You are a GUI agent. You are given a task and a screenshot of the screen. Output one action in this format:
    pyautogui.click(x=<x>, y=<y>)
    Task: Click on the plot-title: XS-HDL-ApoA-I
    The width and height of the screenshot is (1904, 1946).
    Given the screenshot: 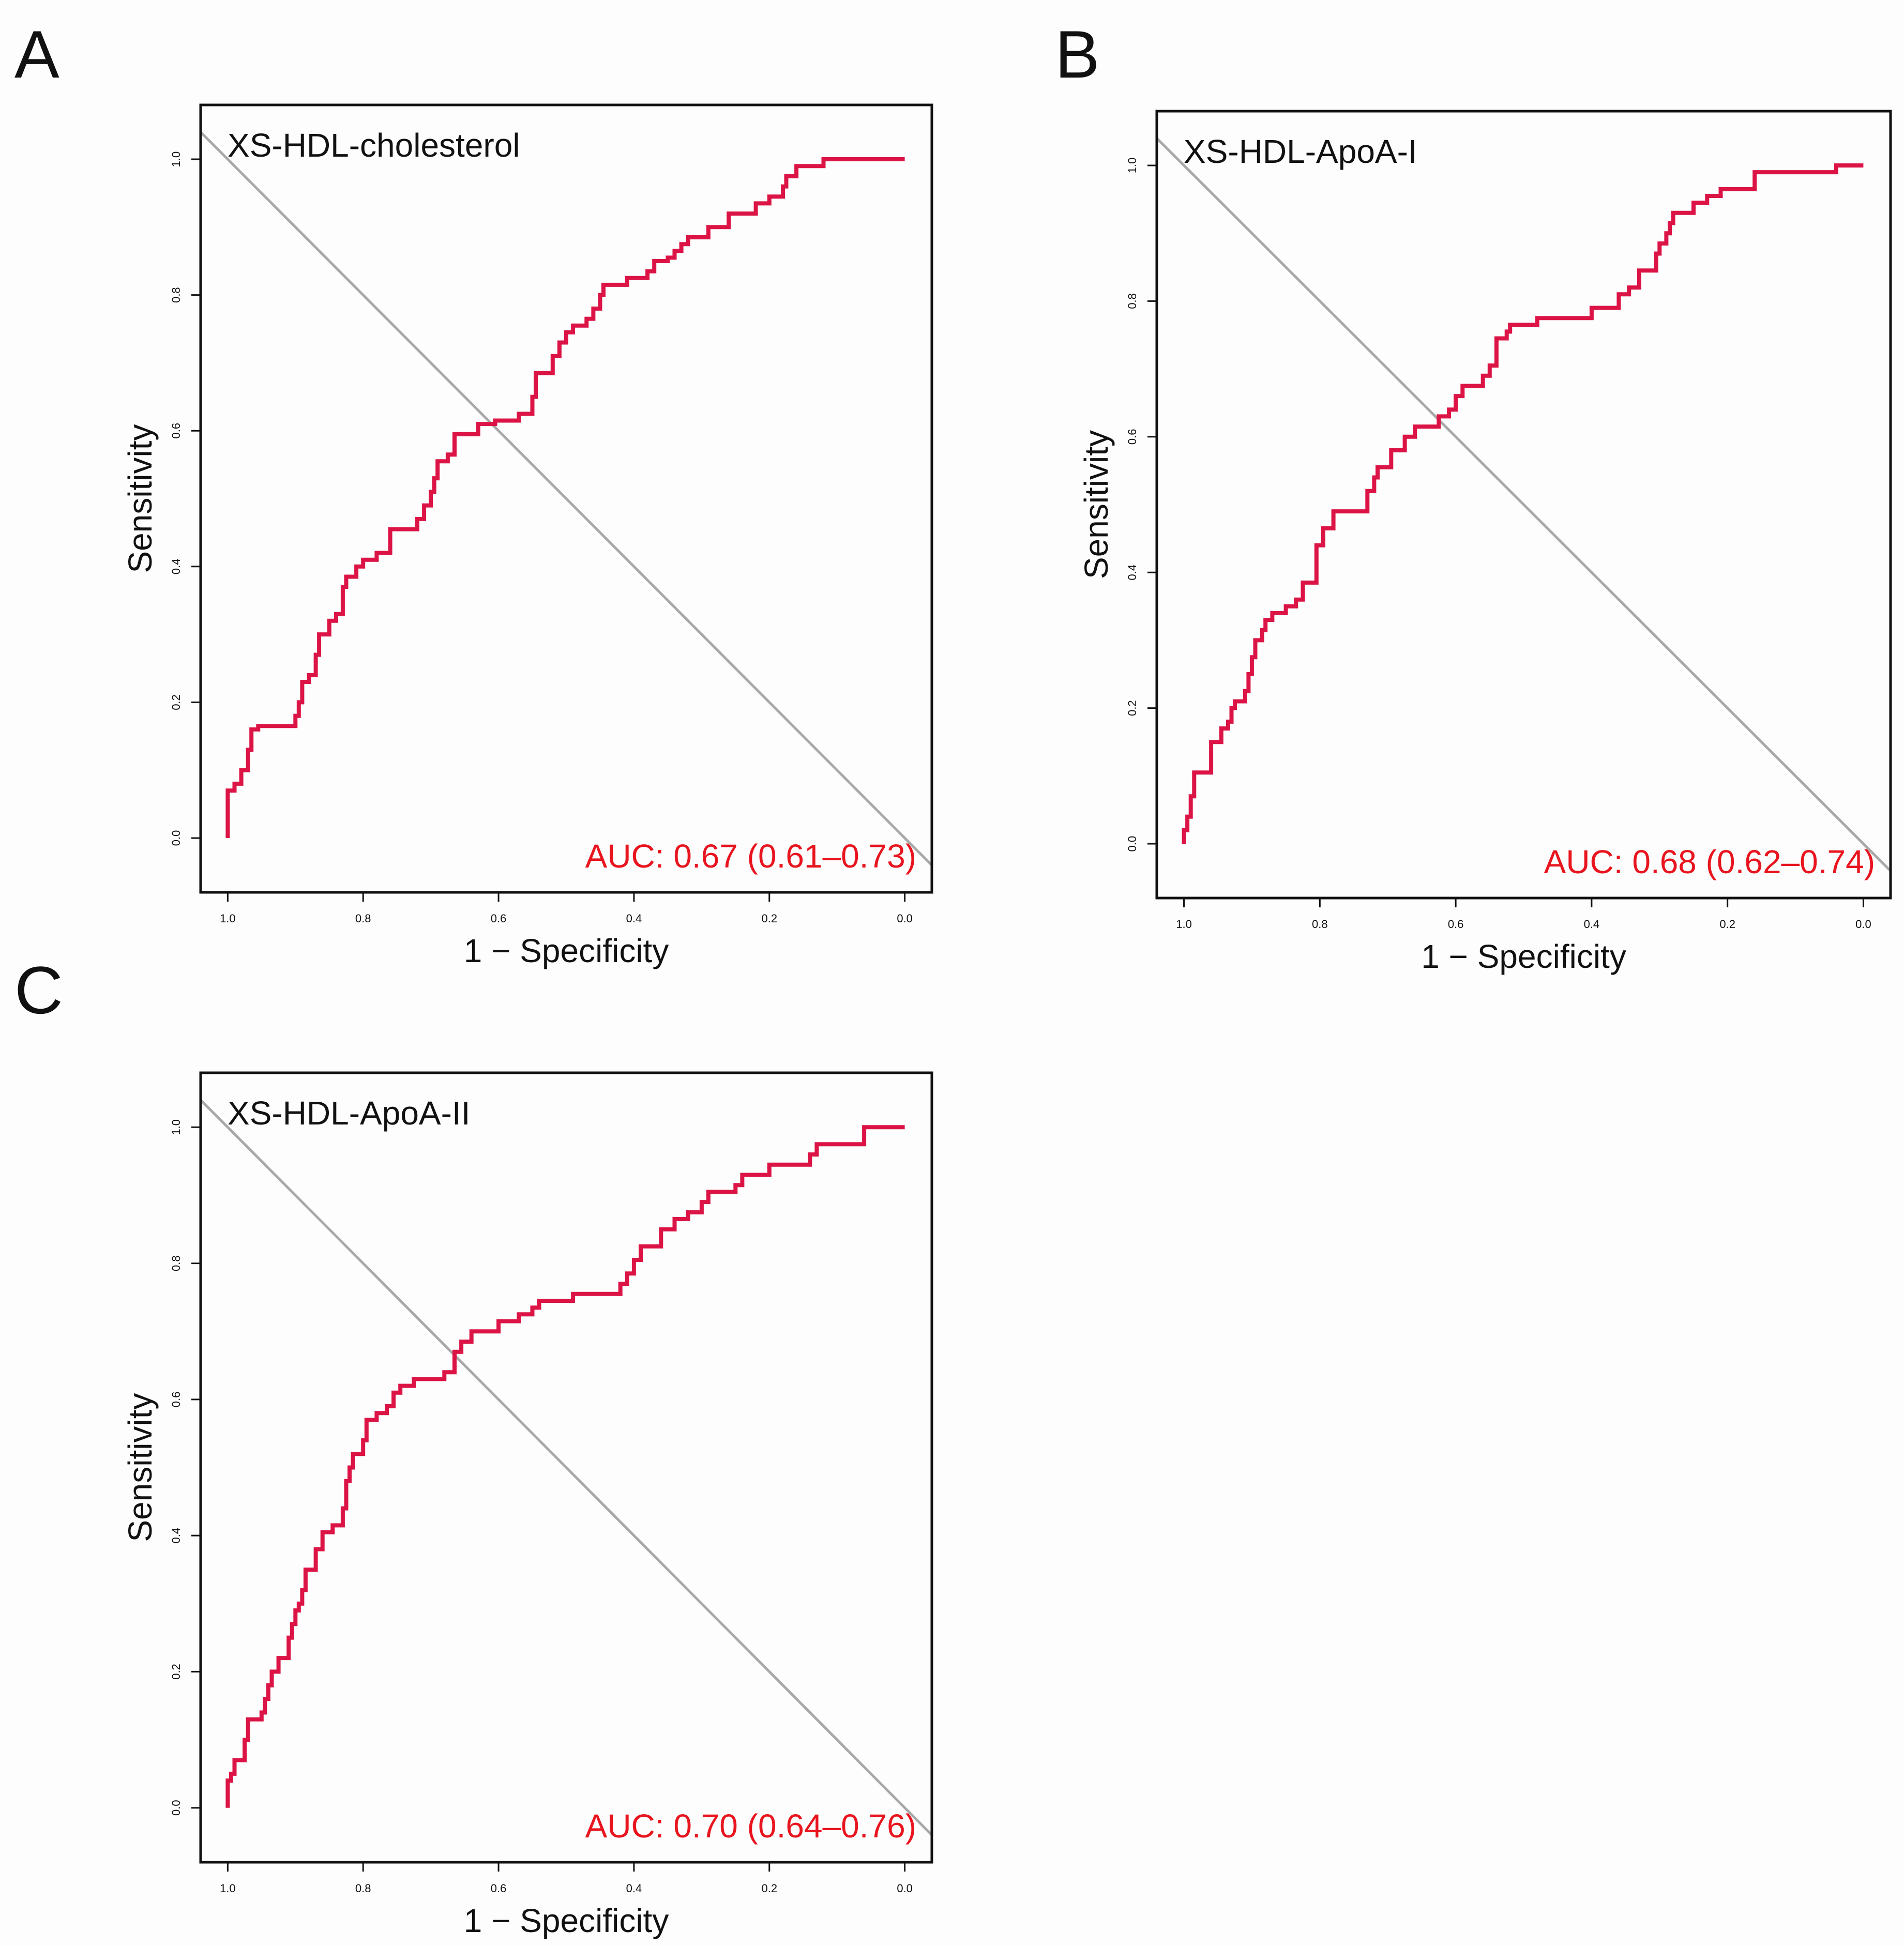 What is the action you would take?
    pyautogui.click(x=1300, y=151)
    